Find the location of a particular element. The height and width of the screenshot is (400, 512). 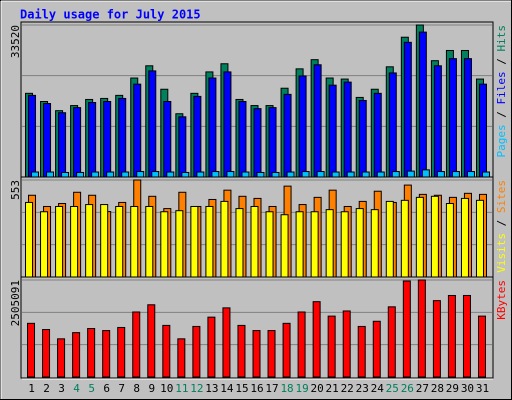

legend-entry: Hits is located at coordinates (501, 38).